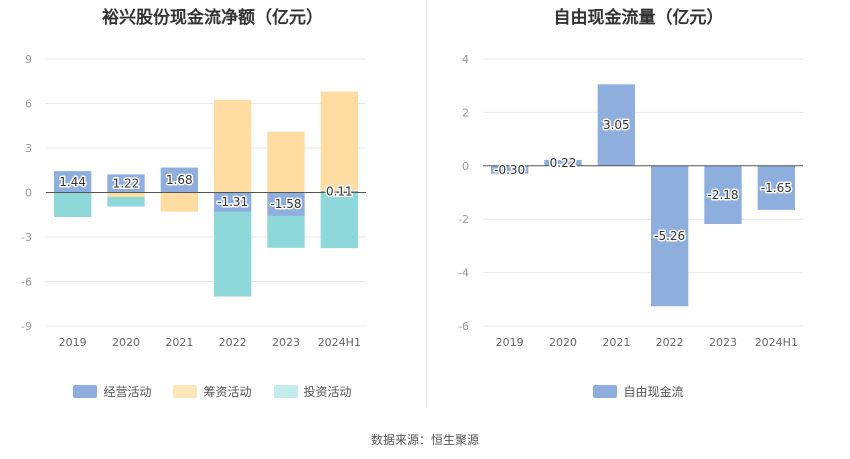 The height and width of the screenshot is (459, 850). I want to click on legend-label-investing: 投资活动, so click(327, 392).